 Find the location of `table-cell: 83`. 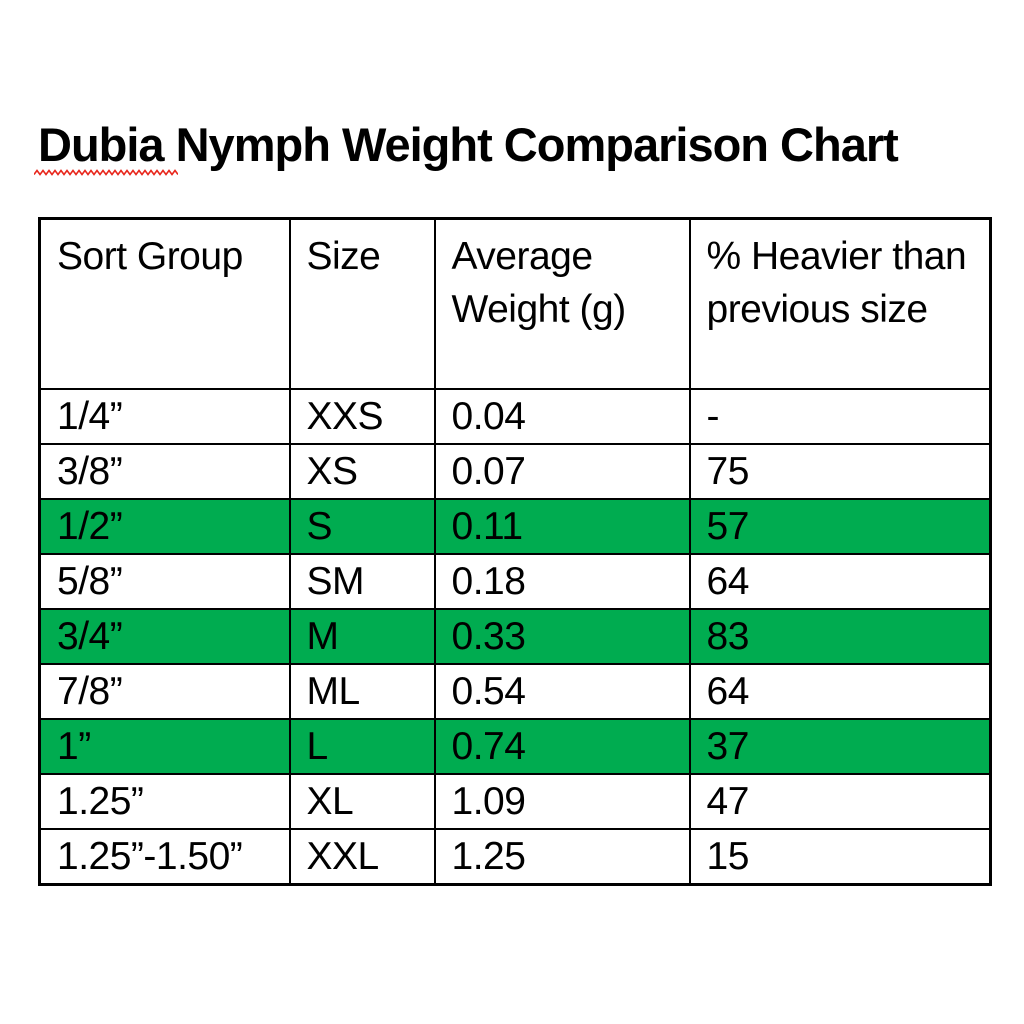

table-cell: 83 is located at coordinates (840, 636).